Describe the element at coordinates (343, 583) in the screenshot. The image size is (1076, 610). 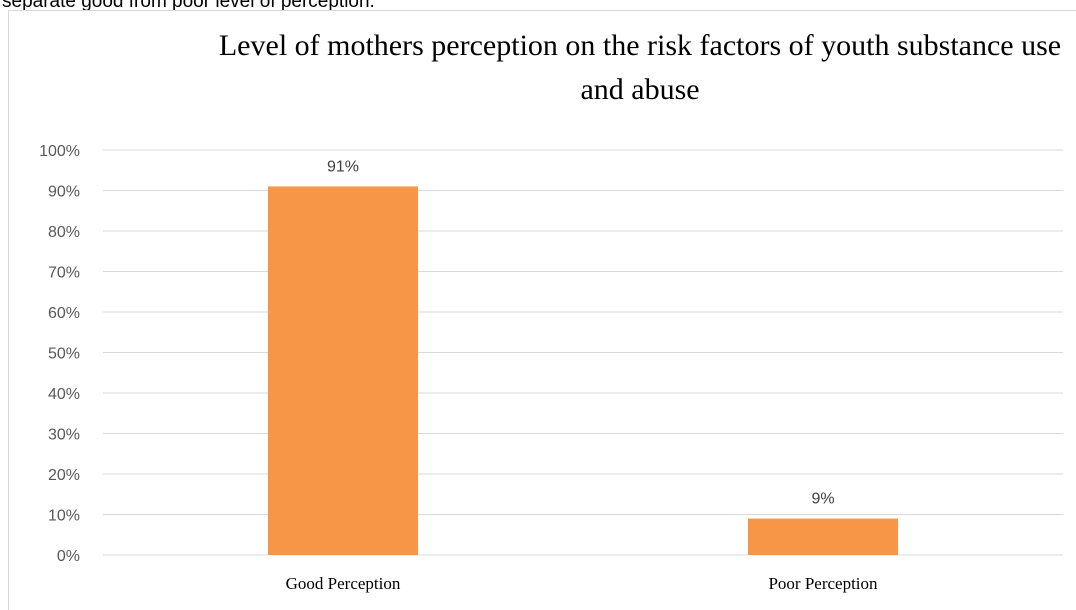
I see `x-category-label: Good Perception` at that location.